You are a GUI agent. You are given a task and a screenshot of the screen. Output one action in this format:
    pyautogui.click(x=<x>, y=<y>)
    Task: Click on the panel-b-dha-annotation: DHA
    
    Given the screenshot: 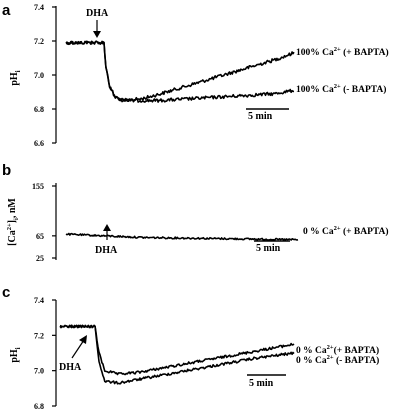 What is the action you would take?
    pyautogui.click(x=106, y=250)
    